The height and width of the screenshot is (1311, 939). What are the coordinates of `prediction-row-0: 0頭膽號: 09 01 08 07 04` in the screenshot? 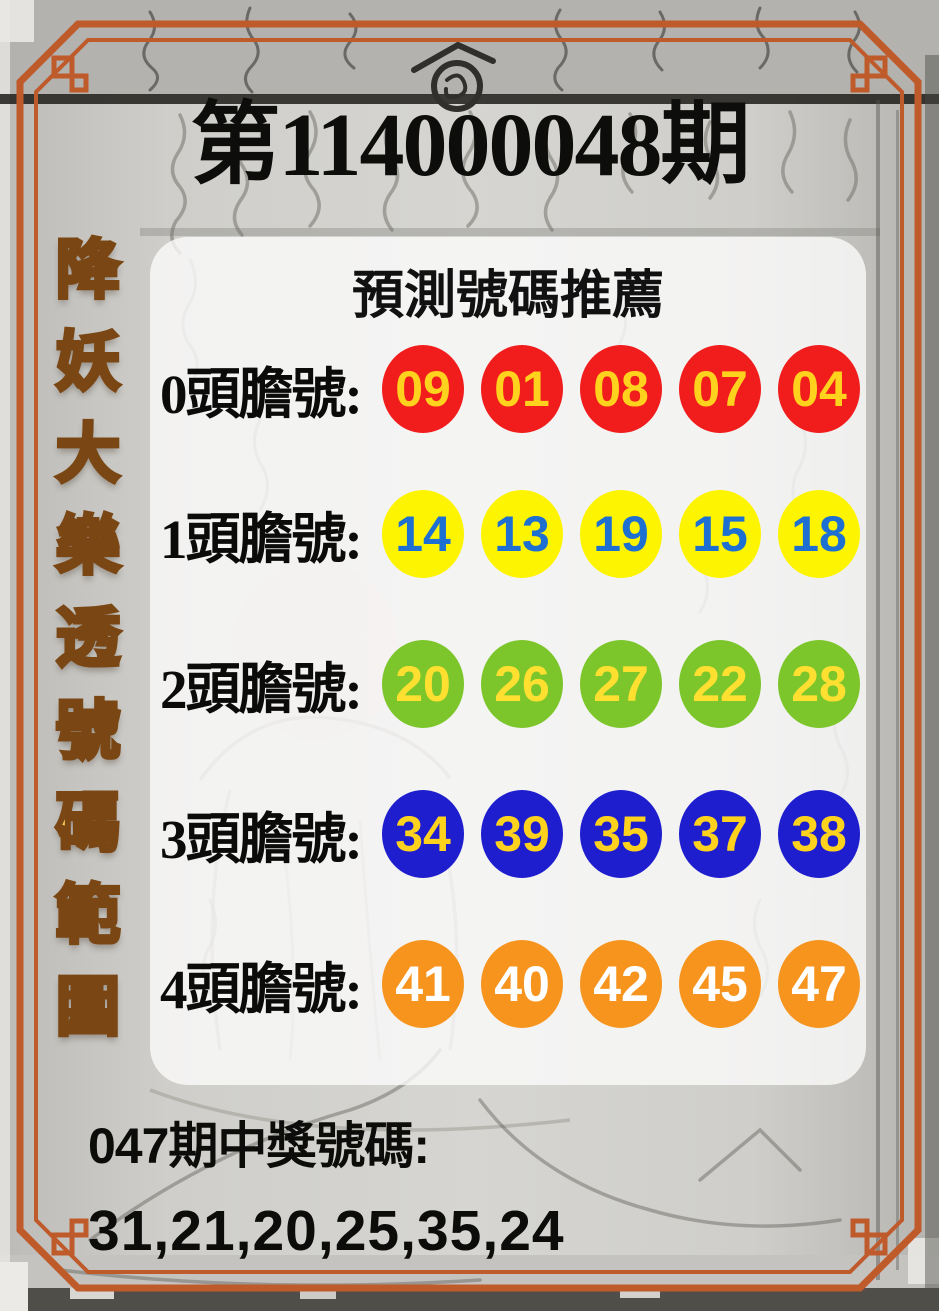 It's located at (510, 389).